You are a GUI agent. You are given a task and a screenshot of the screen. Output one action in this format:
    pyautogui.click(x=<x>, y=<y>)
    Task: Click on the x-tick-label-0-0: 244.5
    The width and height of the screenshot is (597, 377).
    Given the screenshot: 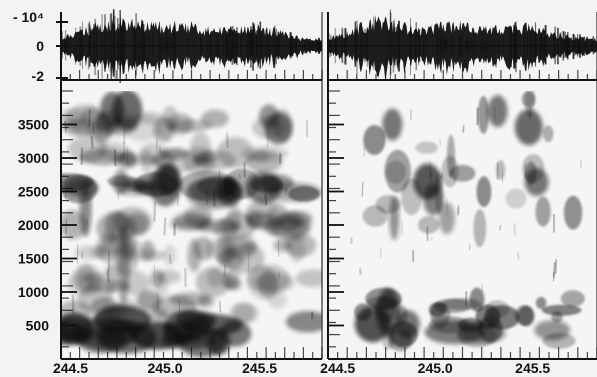 What is the action you would take?
    pyautogui.click(x=70, y=368)
    